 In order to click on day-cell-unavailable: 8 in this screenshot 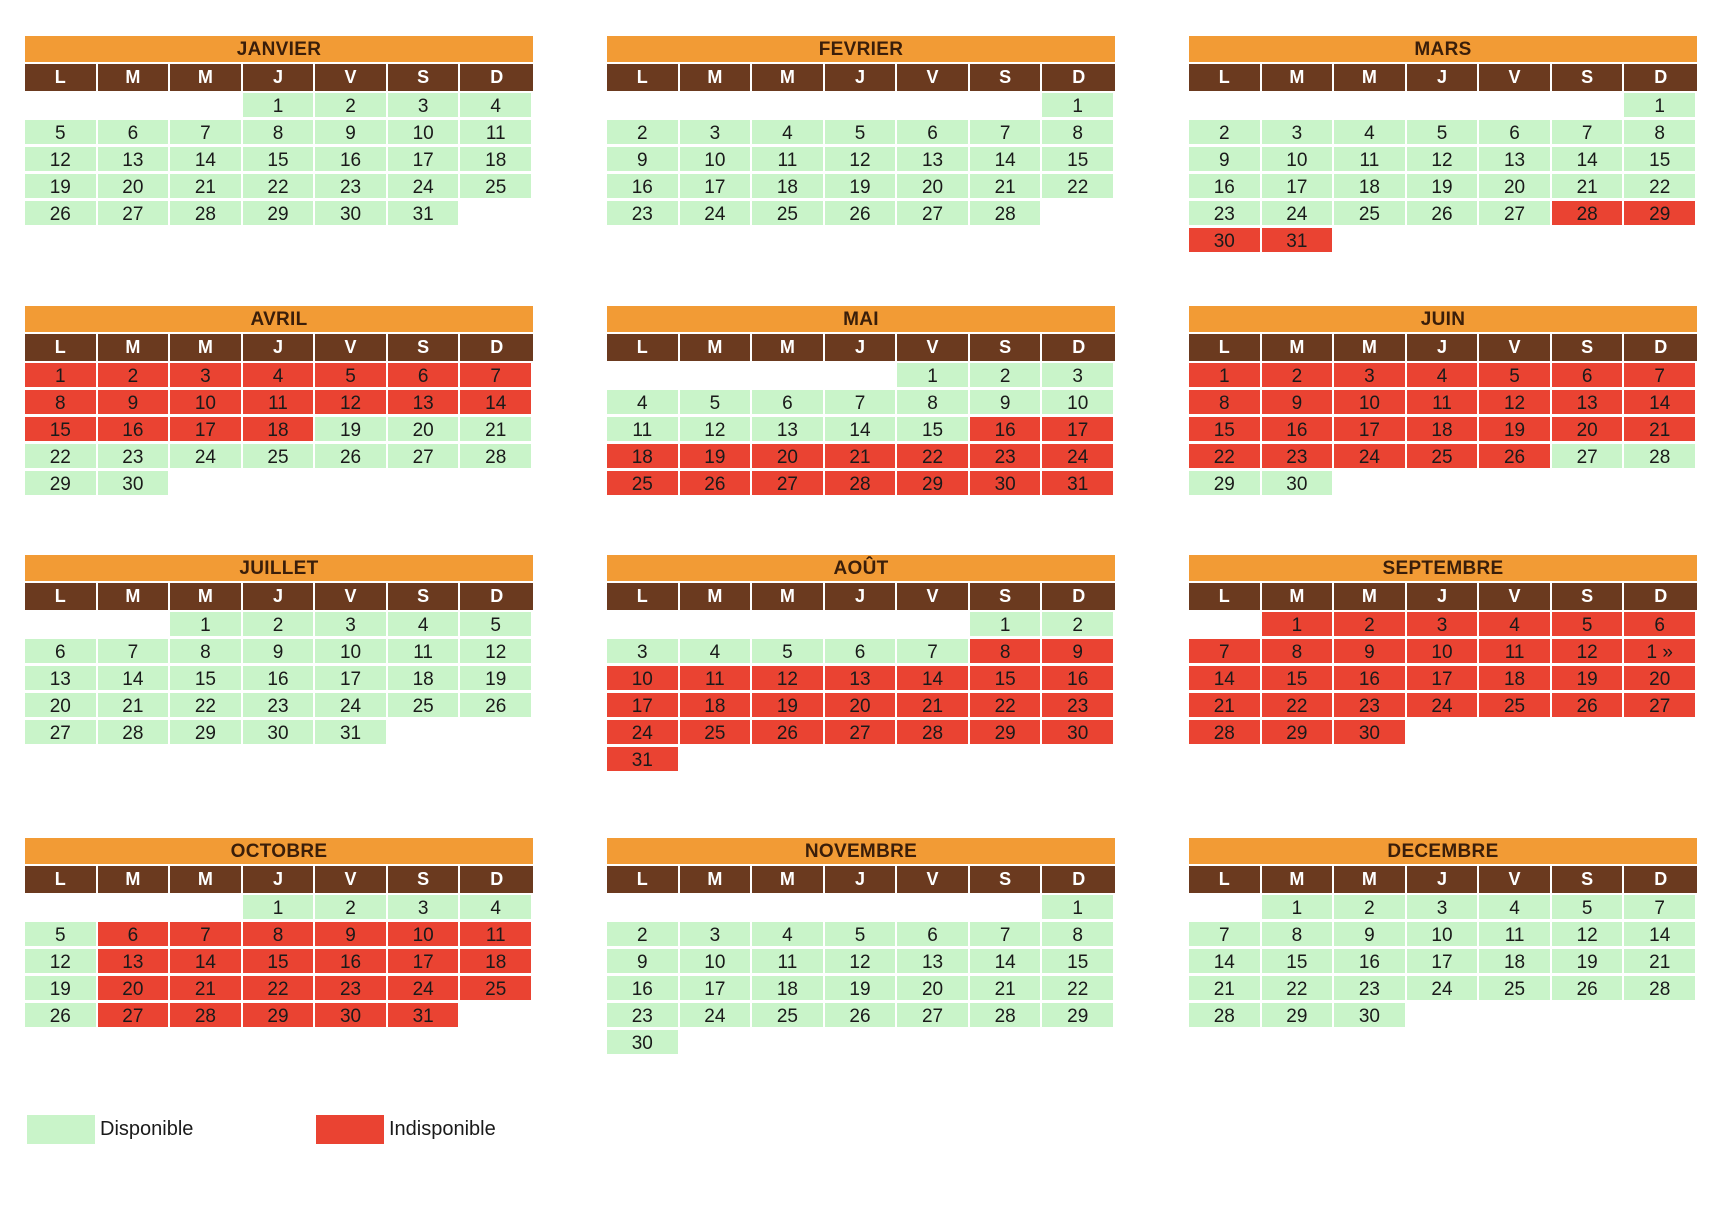, I will do `click(1225, 403)`.